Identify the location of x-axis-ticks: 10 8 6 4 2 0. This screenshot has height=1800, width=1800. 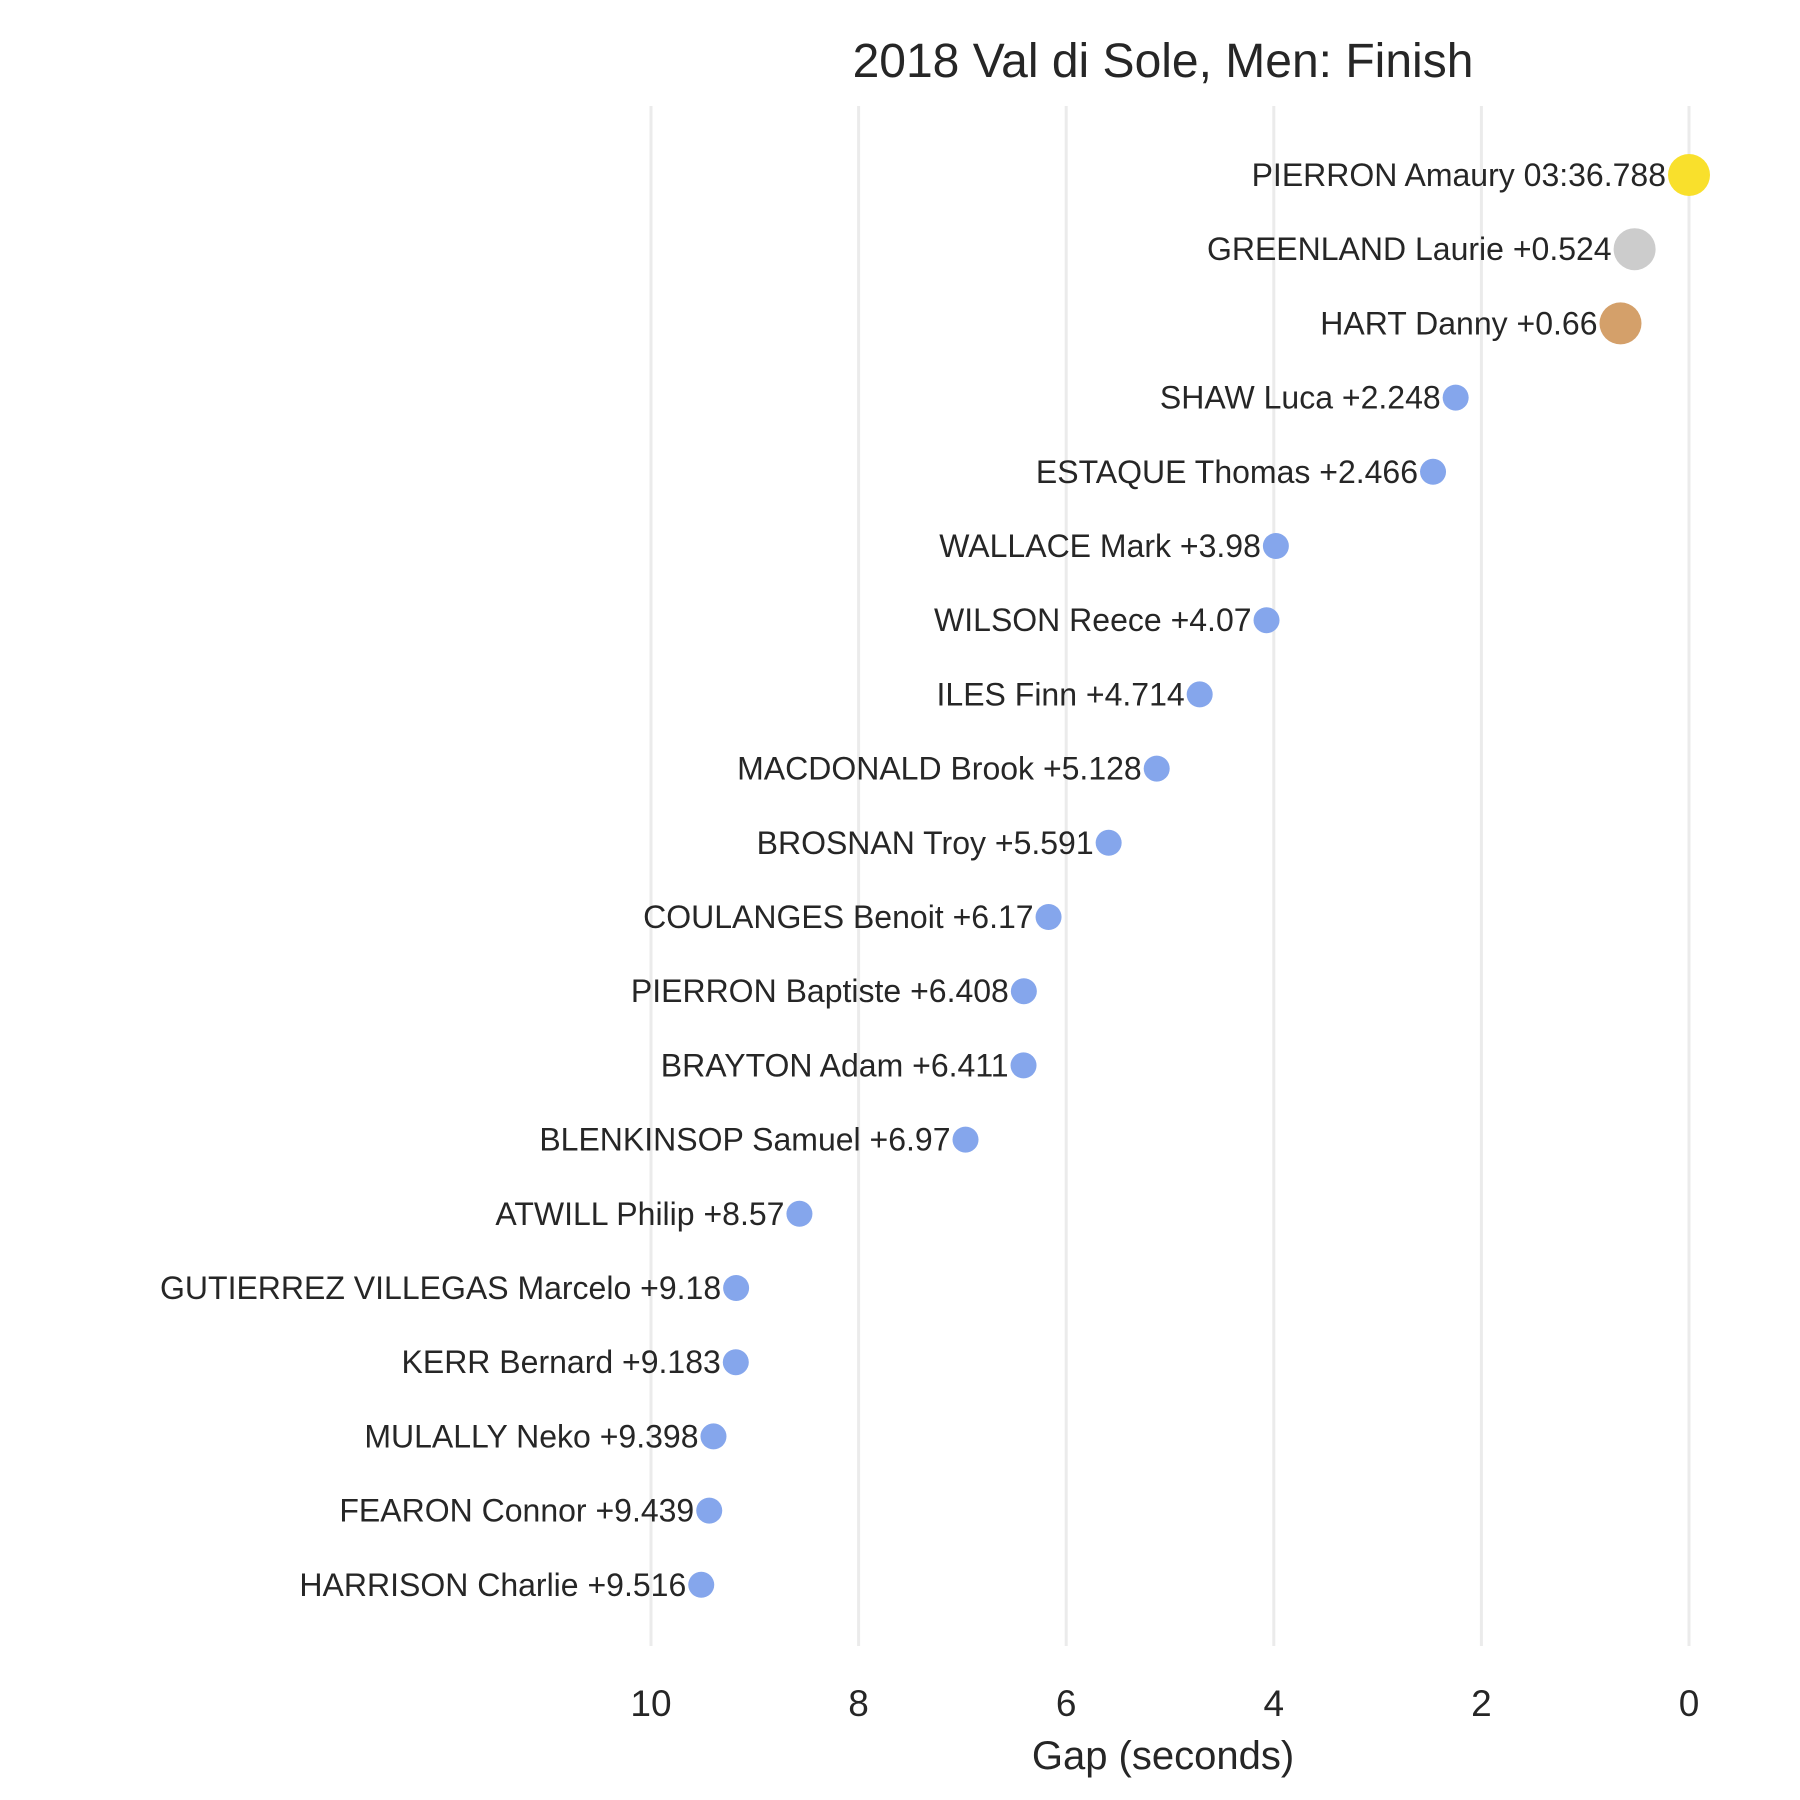
(1164, 1703).